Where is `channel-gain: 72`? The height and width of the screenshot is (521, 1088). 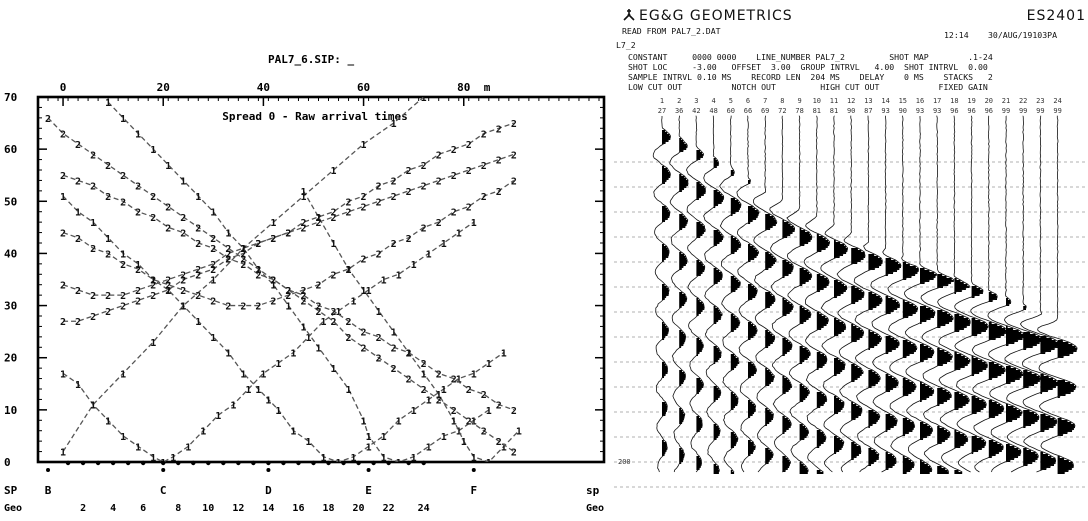
channel-gain: 72 is located at coordinates (782, 111).